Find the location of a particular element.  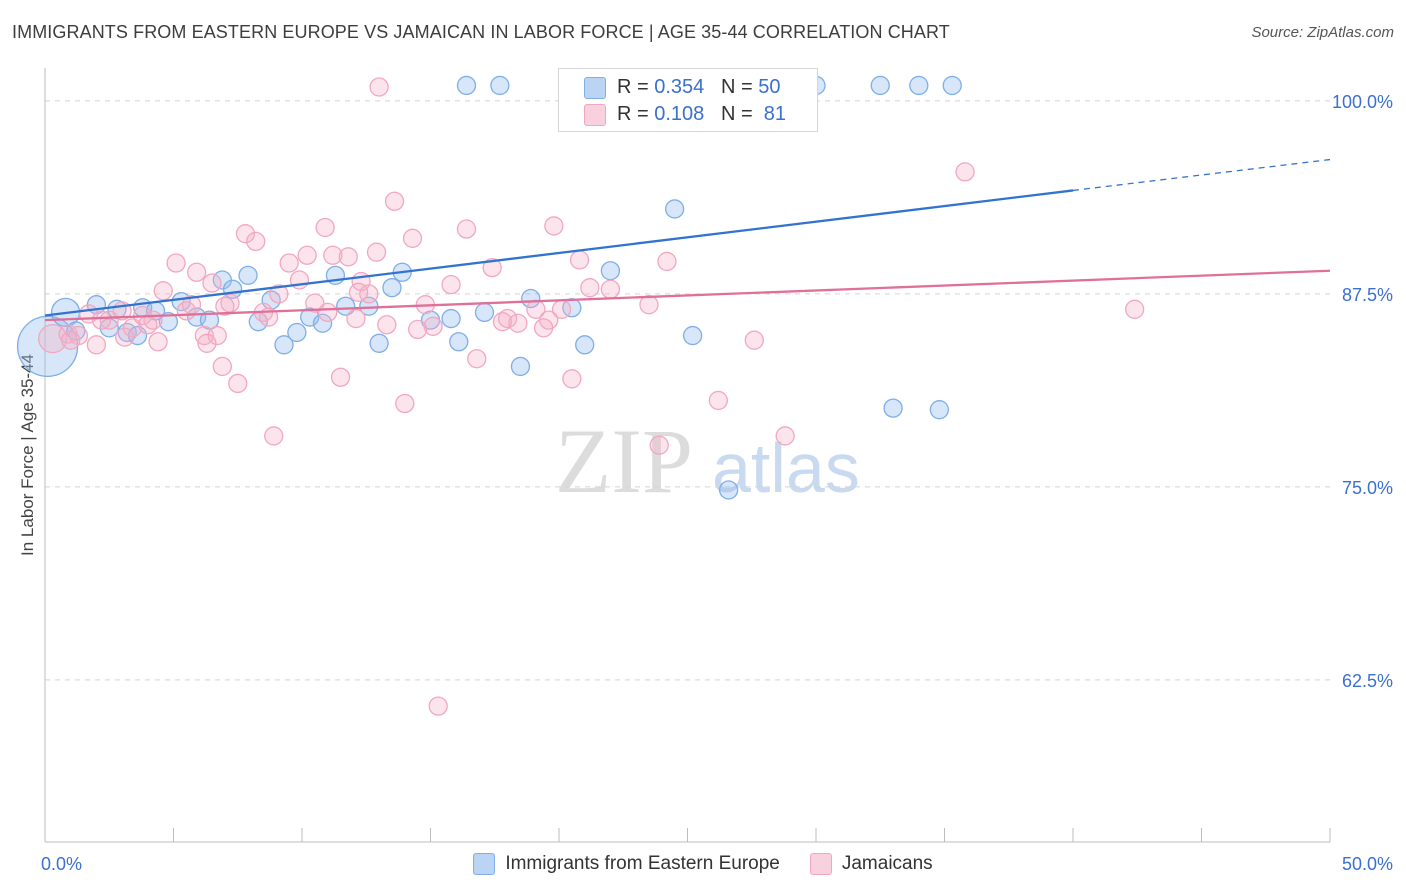

series-legend: Immigrants from Eastern Europe Jamaicans is located at coordinates (703, 864).